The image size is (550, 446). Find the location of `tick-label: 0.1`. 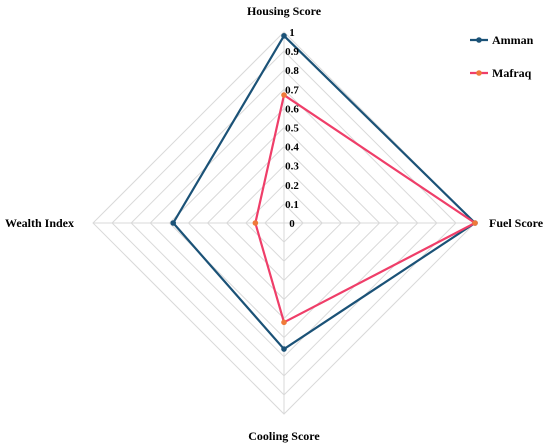

tick-label: 0.1 is located at coordinates (292, 205).